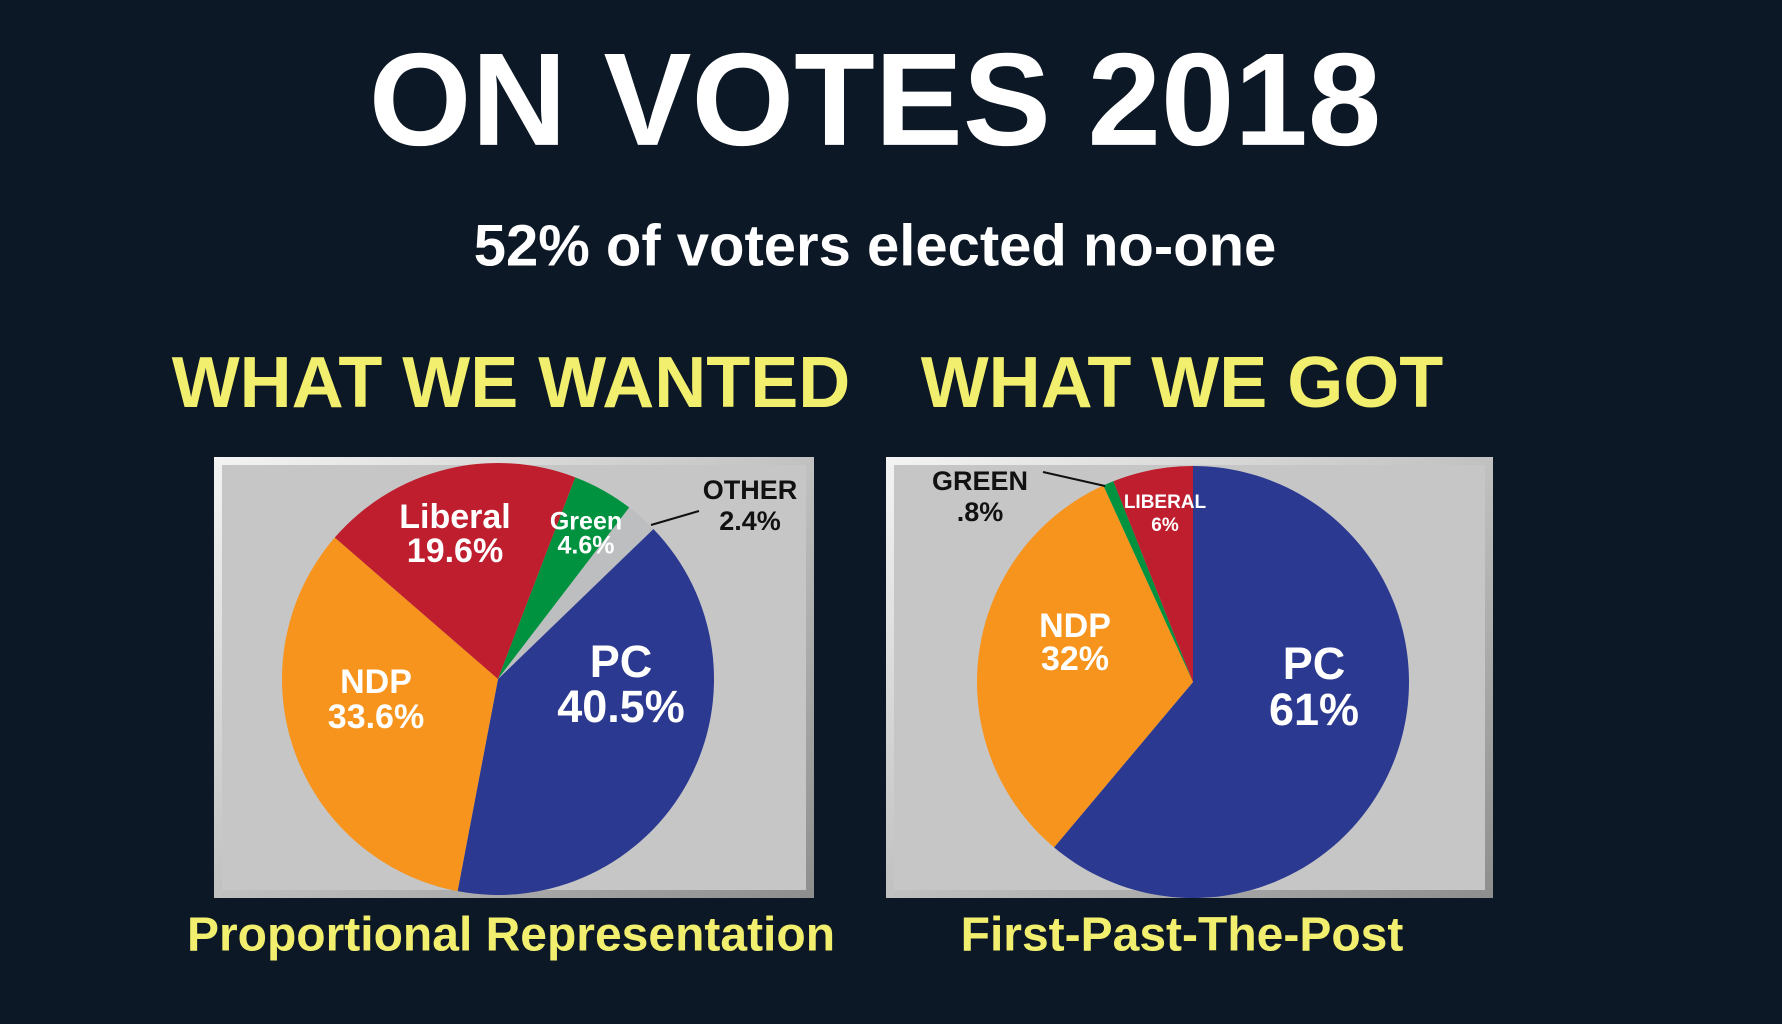 The height and width of the screenshot is (1024, 1782). What do you see at coordinates (1075, 659) in the screenshot?
I see `slice-value: 32%` at bounding box center [1075, 659].